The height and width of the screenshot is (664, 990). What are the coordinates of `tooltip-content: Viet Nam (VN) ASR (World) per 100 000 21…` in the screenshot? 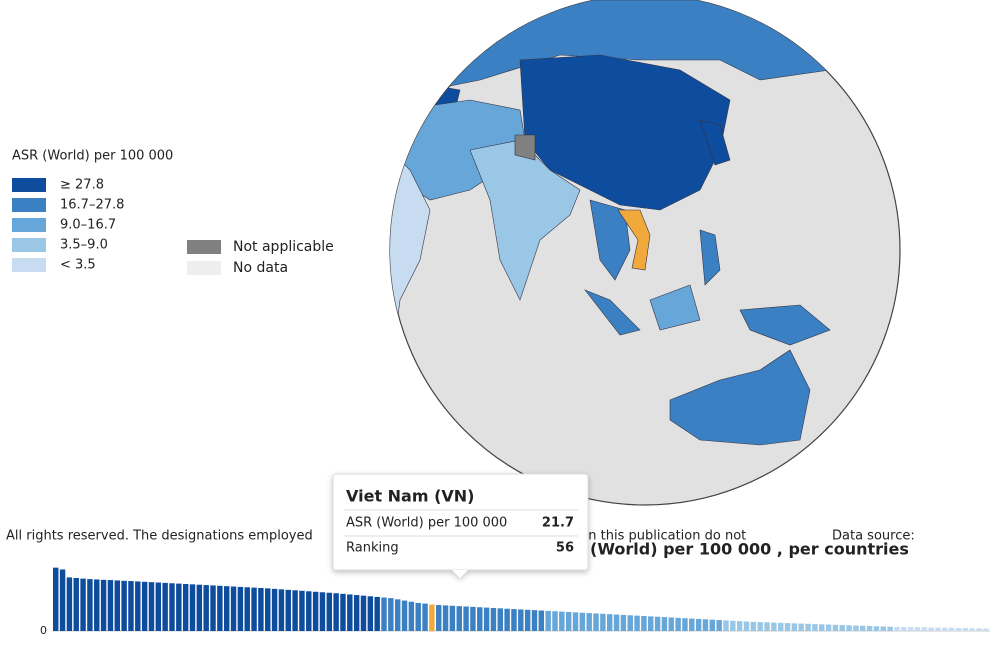 It's located at (461, 521).